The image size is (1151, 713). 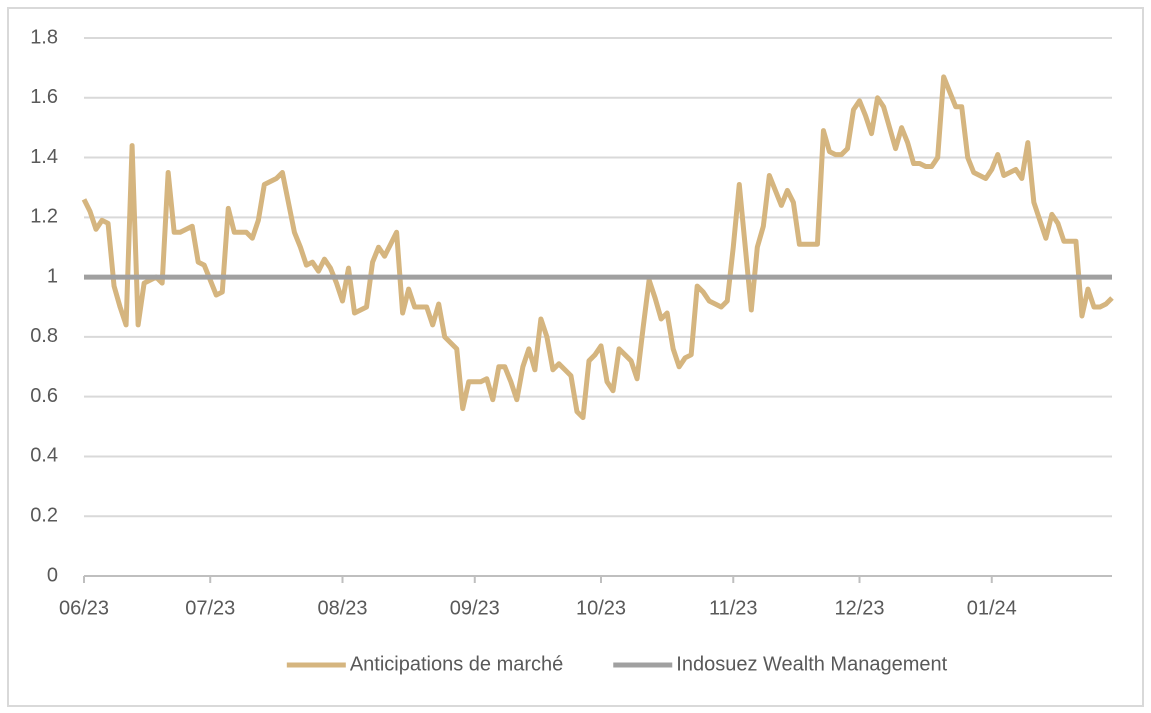 I want to click on y-tick-label: 1.8, so click(x=44, y=37).